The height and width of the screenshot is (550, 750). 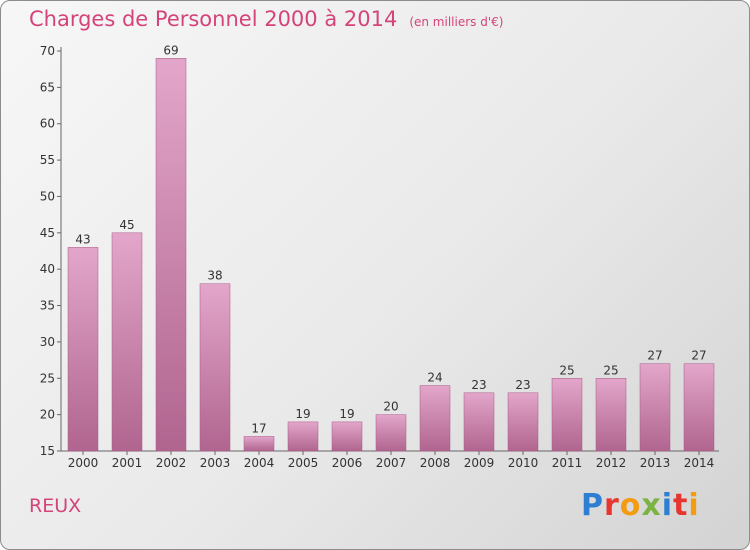 I want to click on logo-letter: r, so click(x=612, y=505).